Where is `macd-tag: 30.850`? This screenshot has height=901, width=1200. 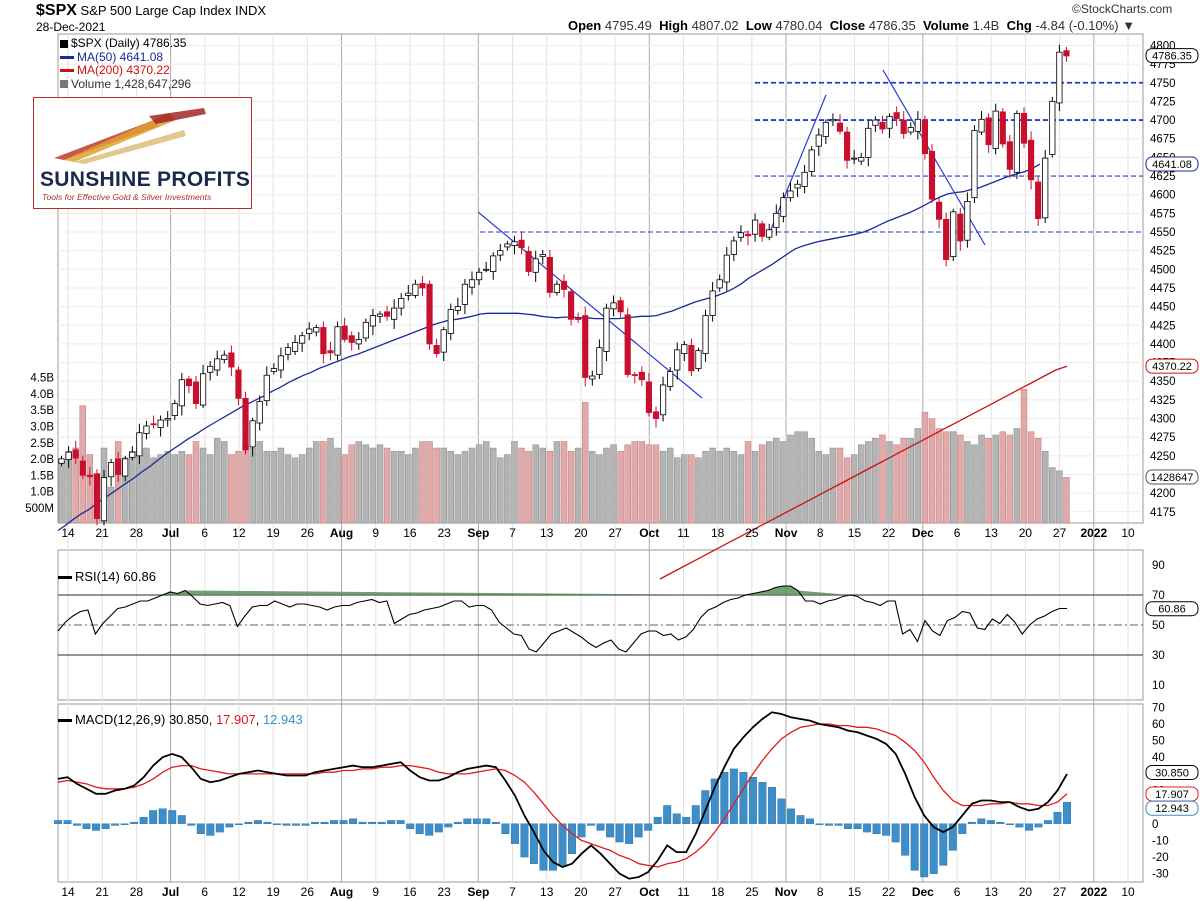 macd-tag: 30.850 is located at coordinates (1172, 772).